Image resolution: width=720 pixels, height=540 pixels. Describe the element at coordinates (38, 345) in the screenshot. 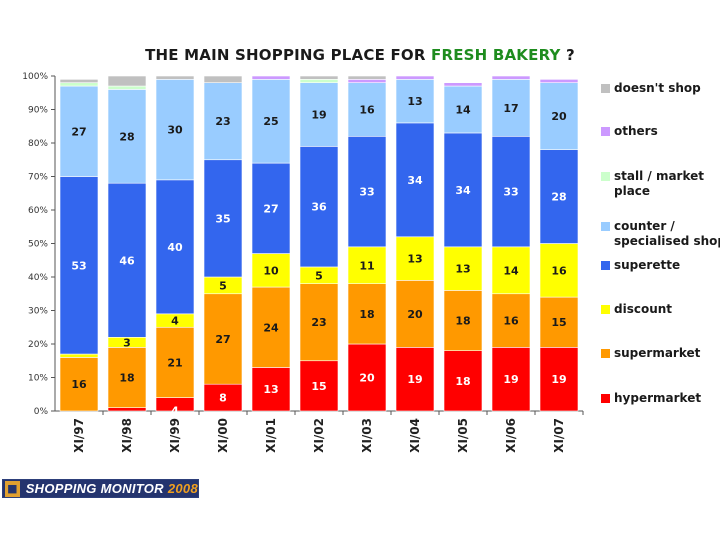

I see `y-tick-label: 20%` at that location.